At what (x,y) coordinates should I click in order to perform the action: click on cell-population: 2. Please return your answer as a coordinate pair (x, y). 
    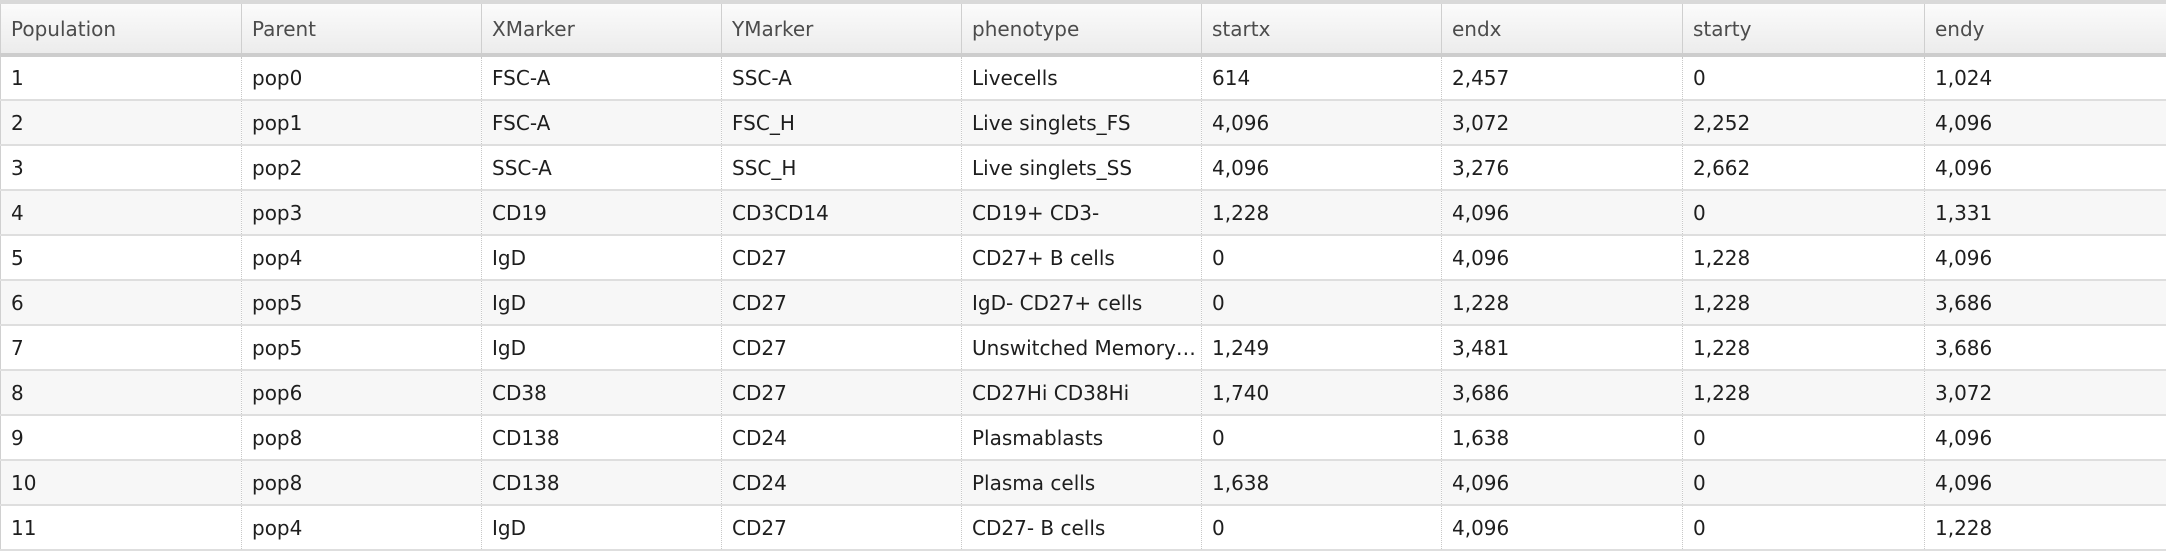
    Looking at the image, I should click on (121, 123).